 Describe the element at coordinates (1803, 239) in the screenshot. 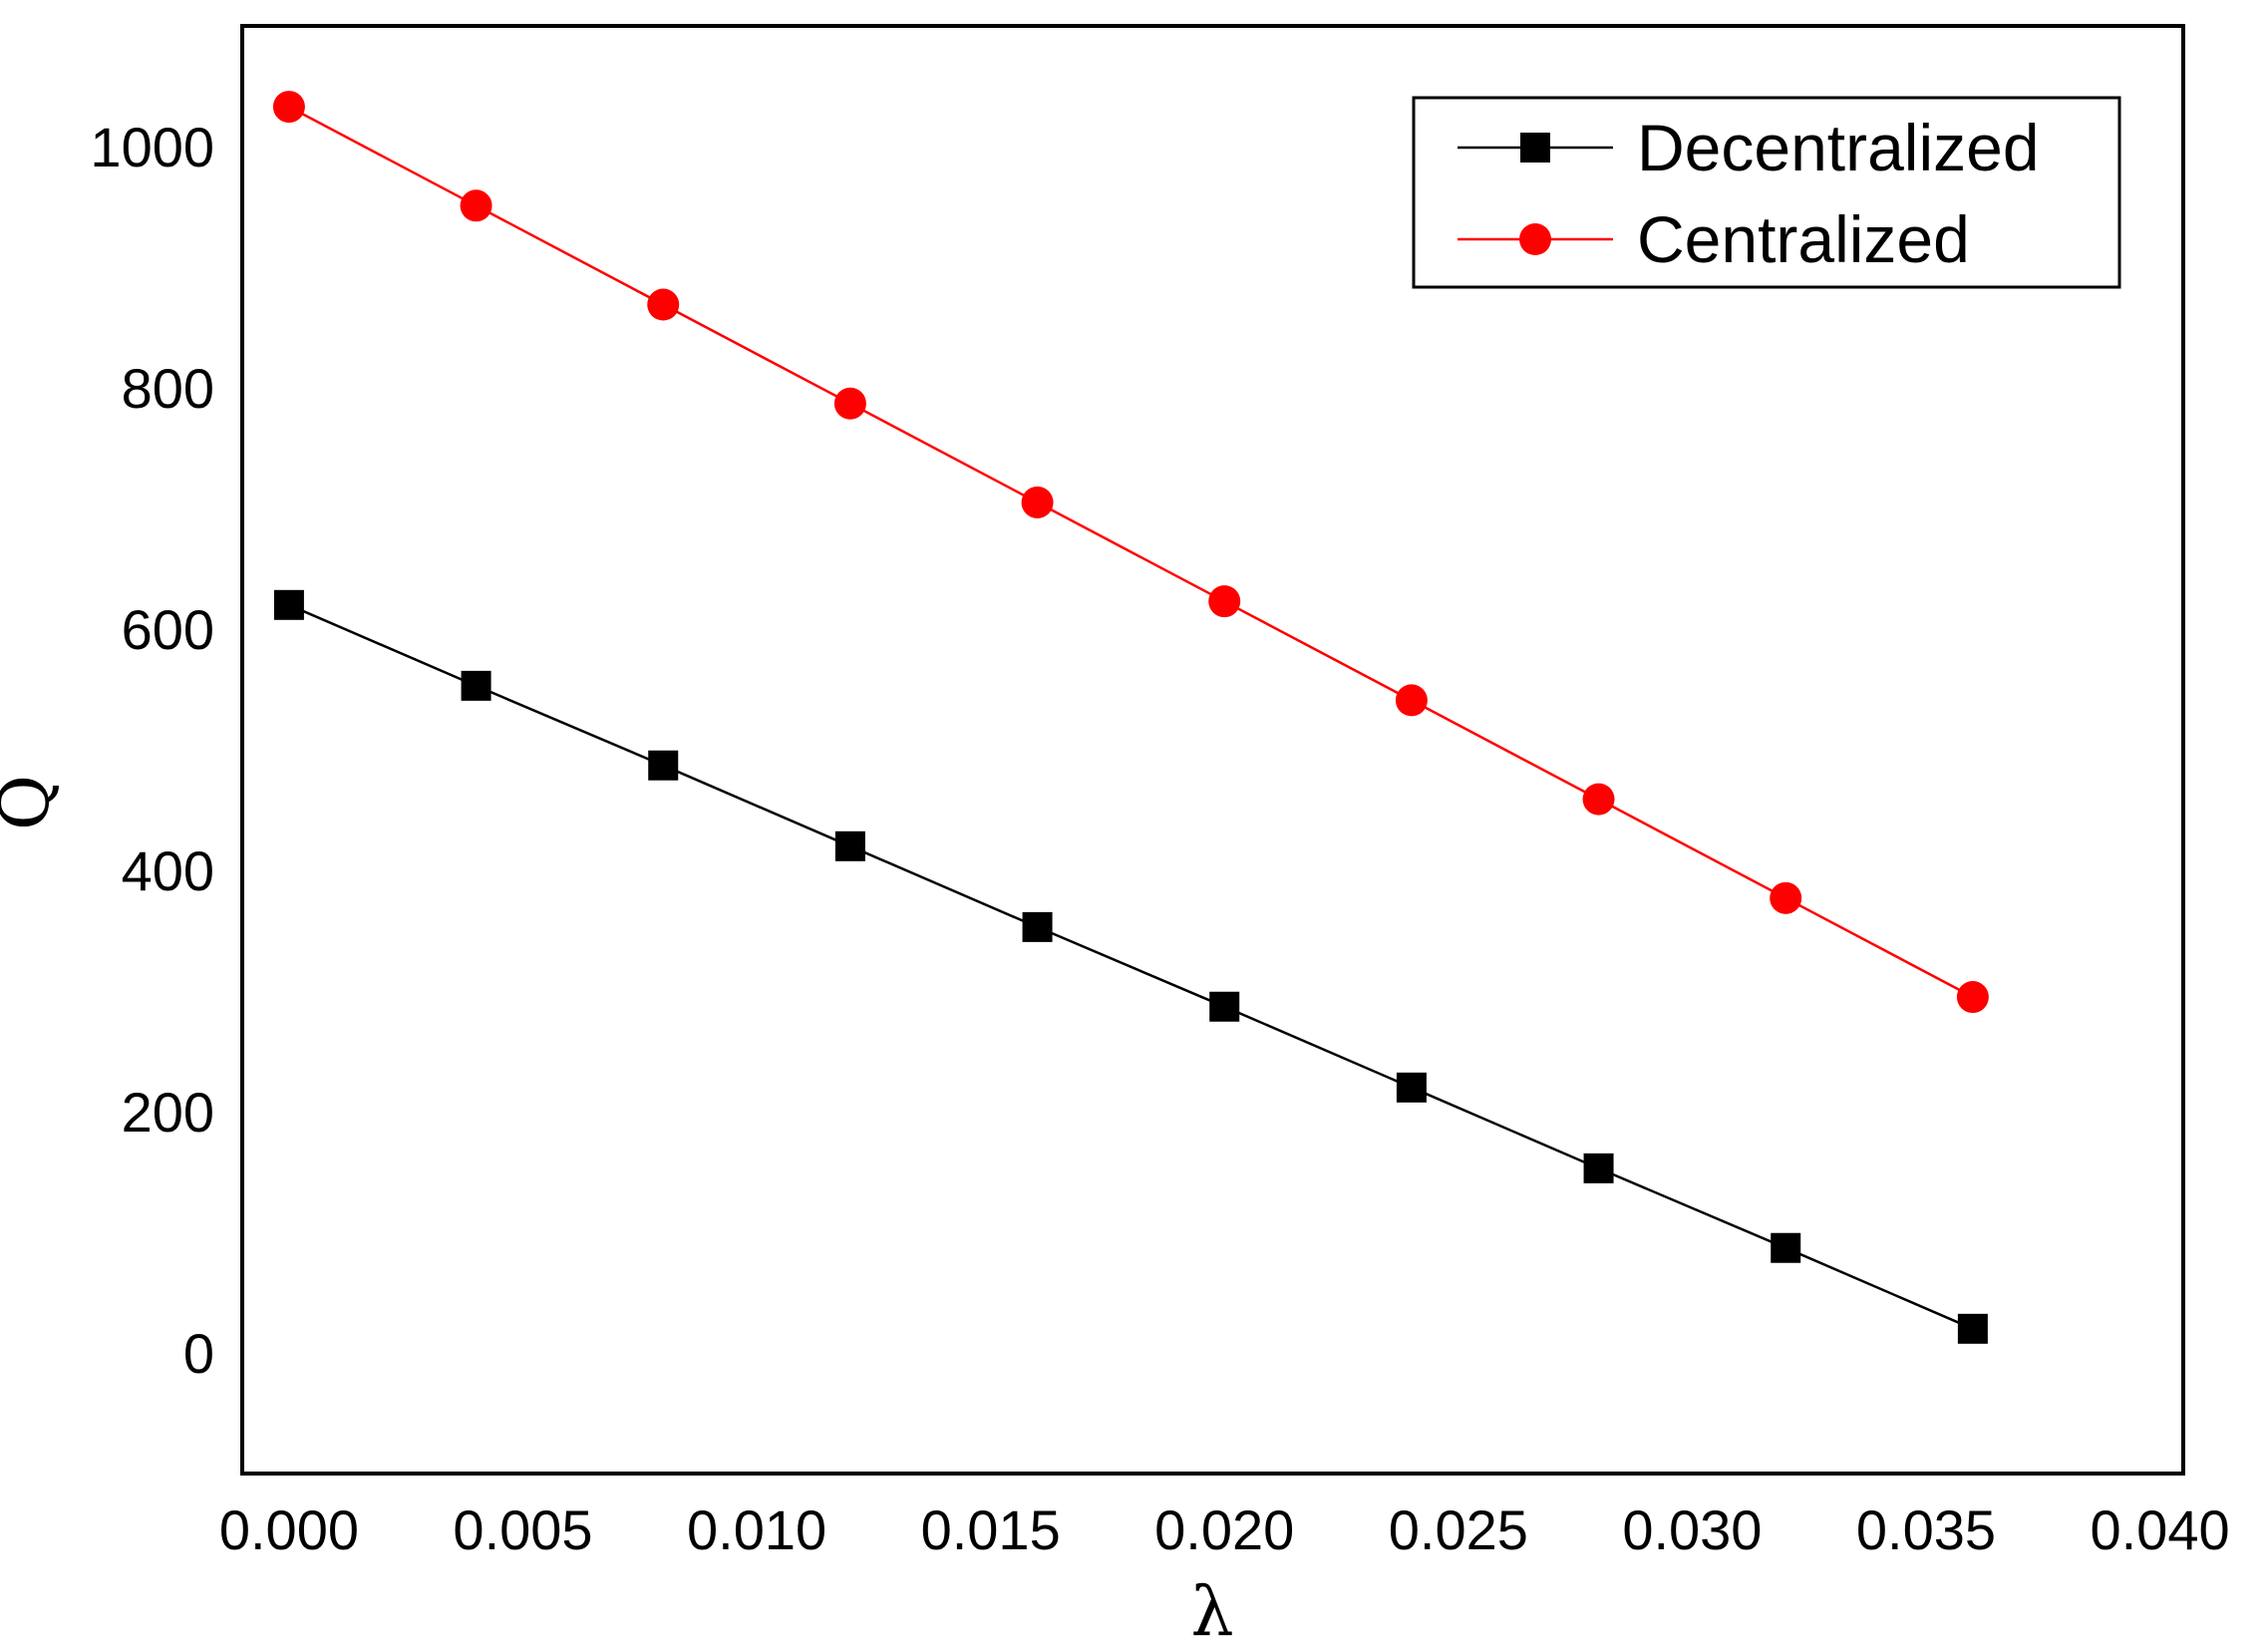

I see `legend-label-centralized: Centralized` at that location.